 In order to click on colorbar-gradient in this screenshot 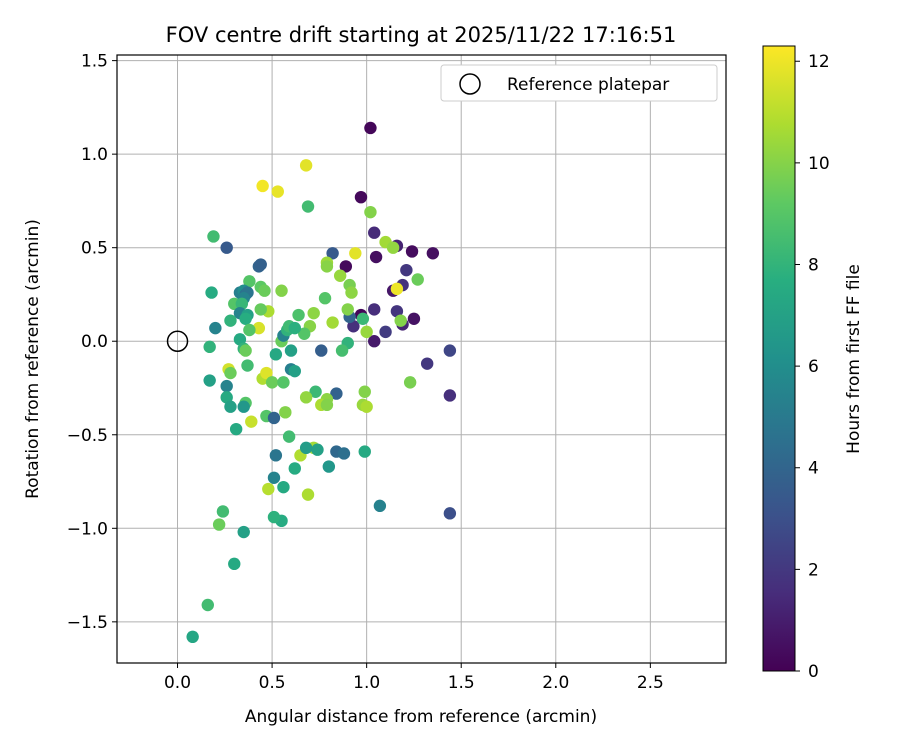, I will do `click(779, 358)`.